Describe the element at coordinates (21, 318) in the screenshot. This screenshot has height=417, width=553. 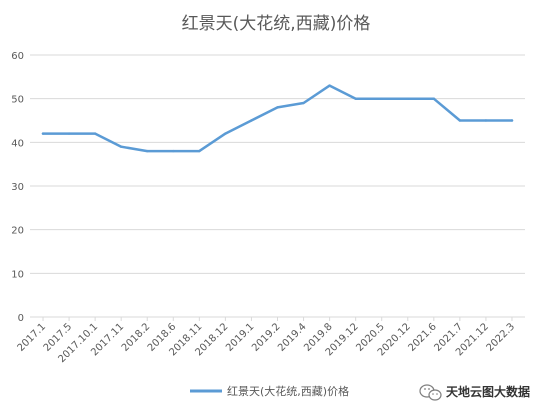
I see `y-tick-label: 0` at that location.